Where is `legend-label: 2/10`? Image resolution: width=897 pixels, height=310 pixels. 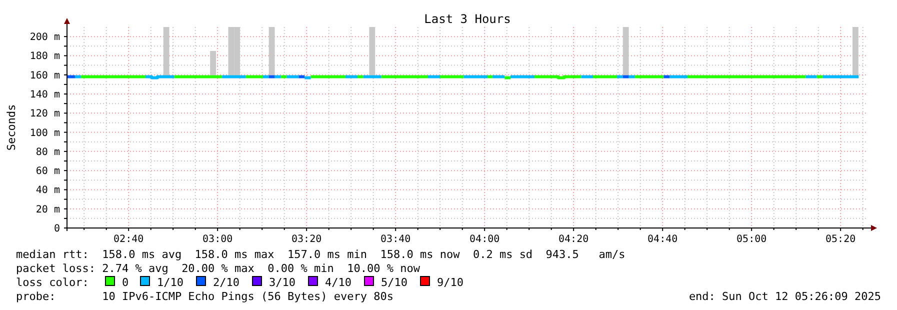
legend-label: 2/10 is located at coordinates (226, 282).